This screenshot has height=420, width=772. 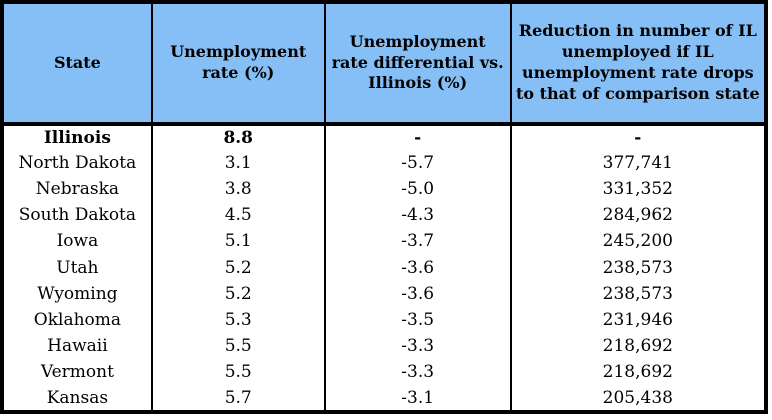 What do you see at coordinates (417, 137) in the screenshot?
I see `cell-rate-differential: -` at bounding box center [417, 137].